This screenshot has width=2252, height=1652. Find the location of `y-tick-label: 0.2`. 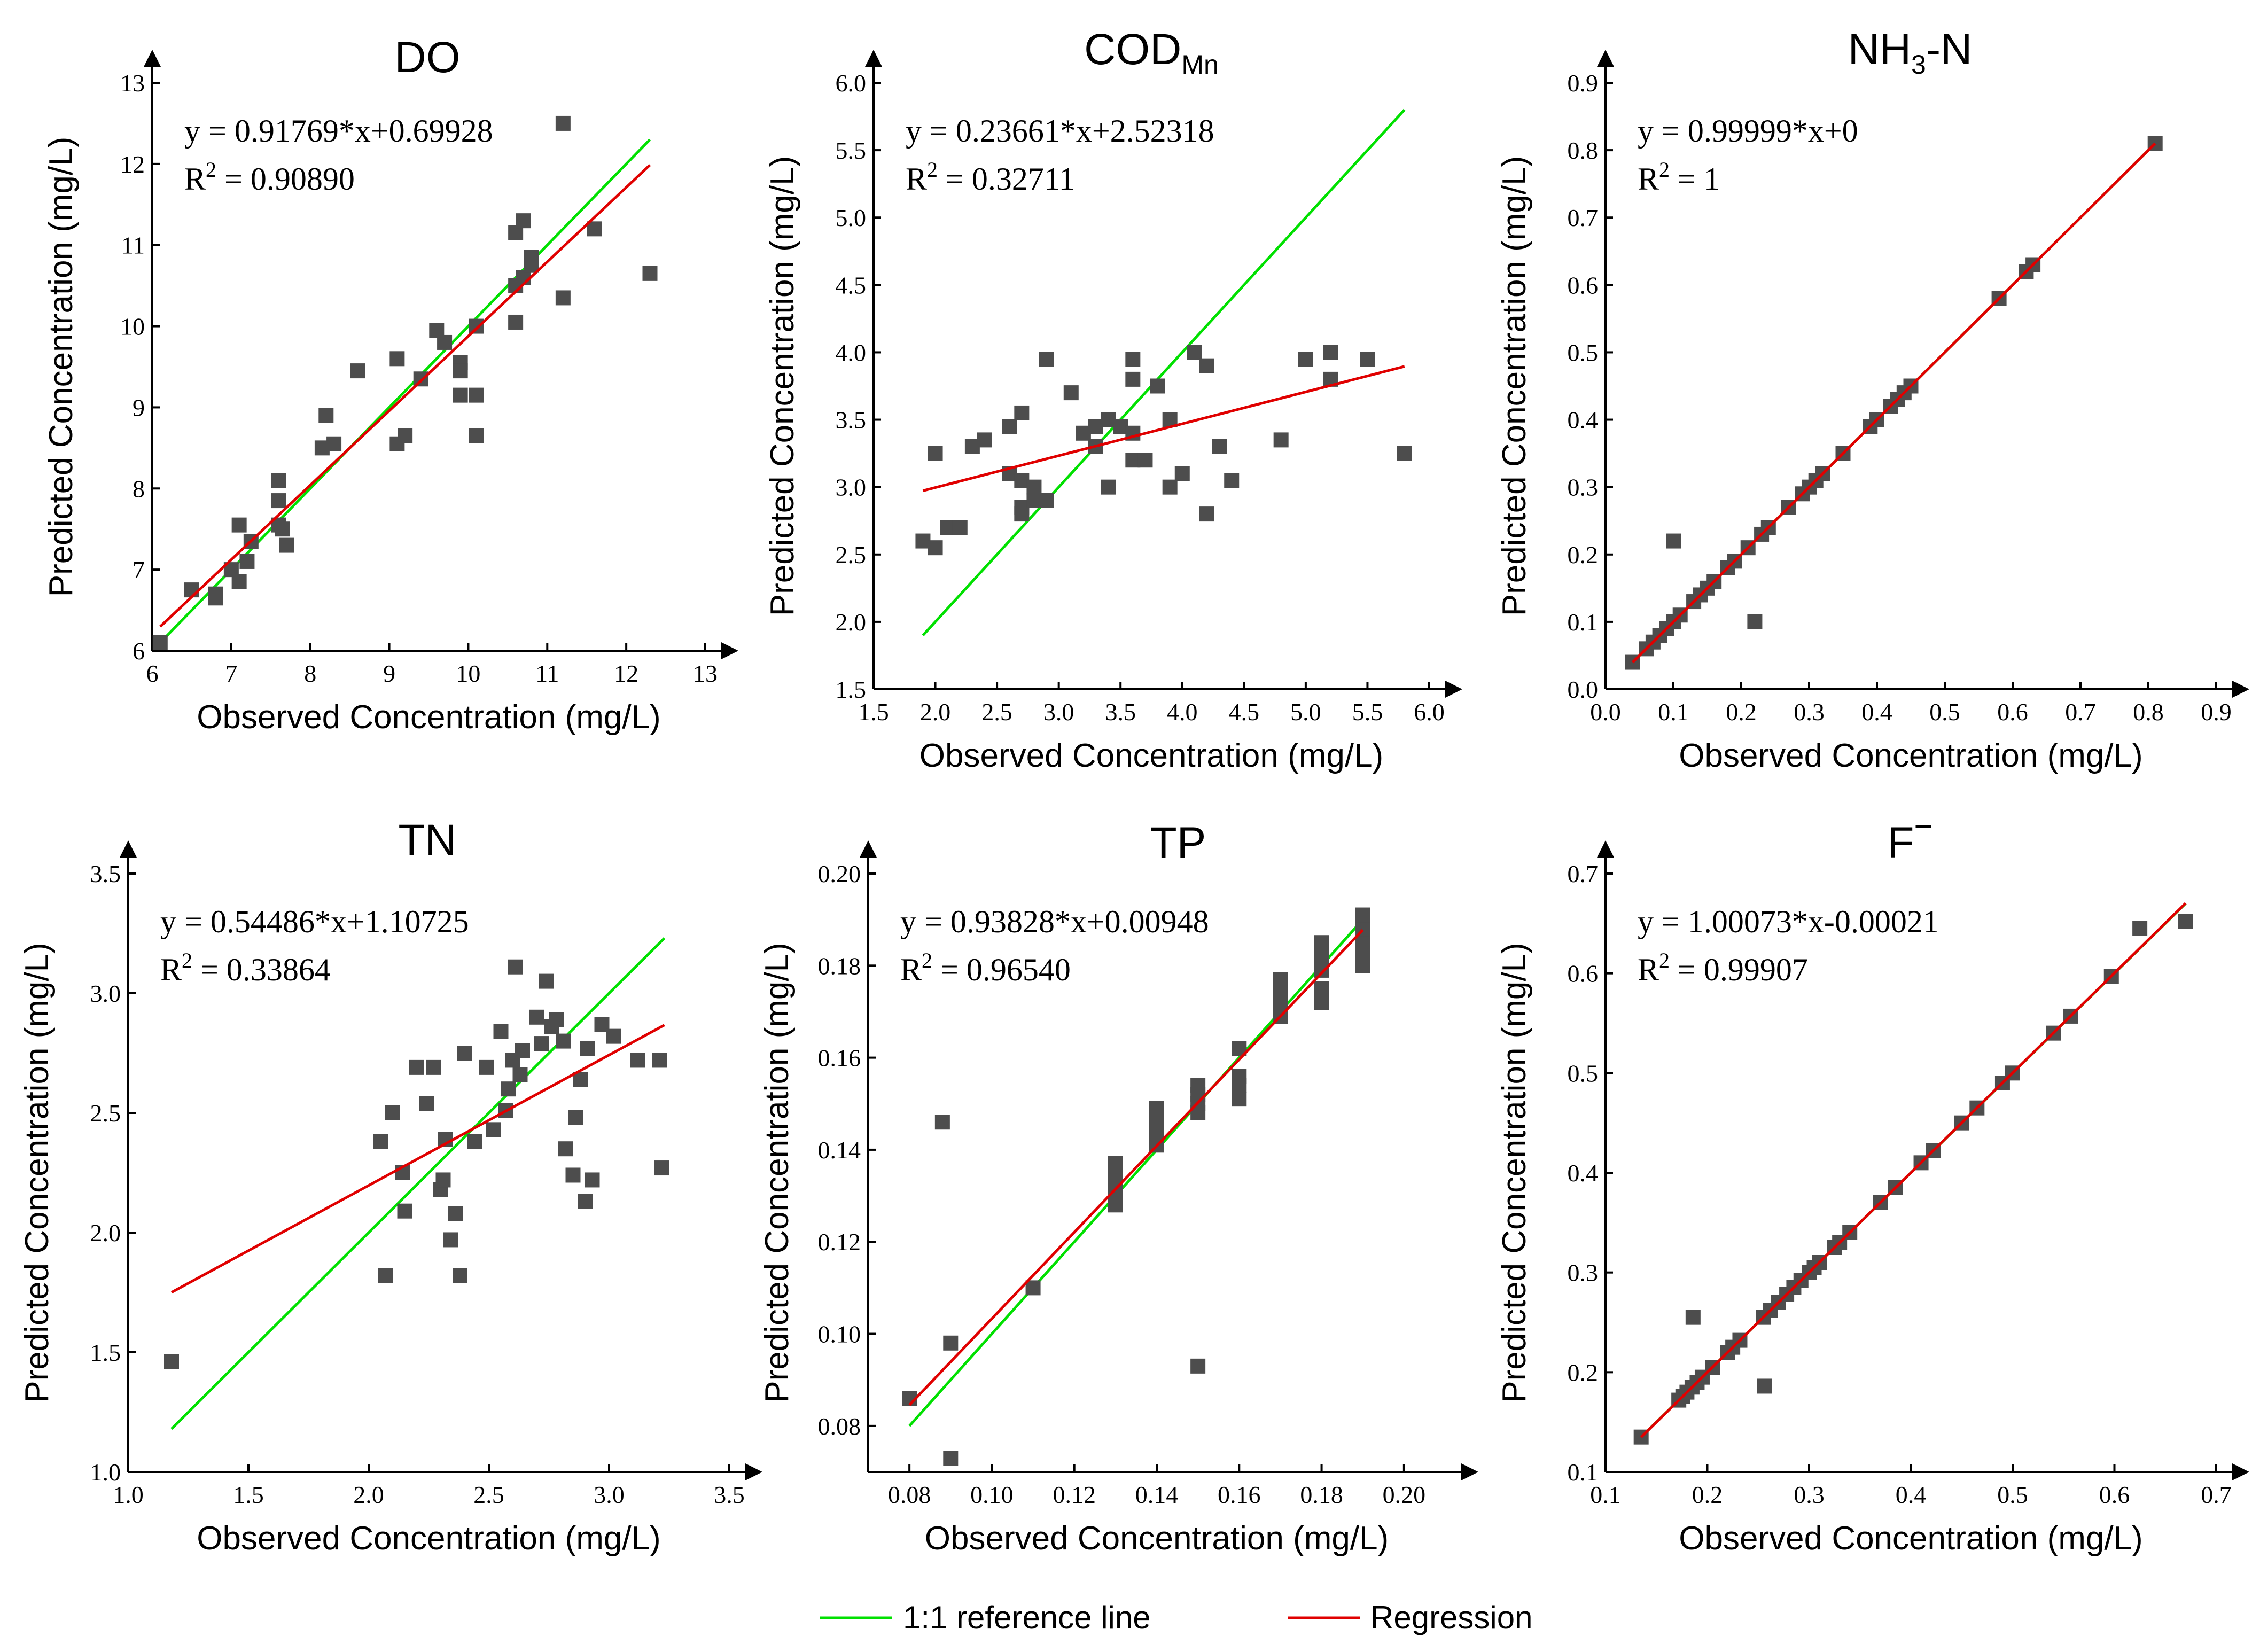

y-tick-label: 0.2 is located at coordinates (1583, 554).